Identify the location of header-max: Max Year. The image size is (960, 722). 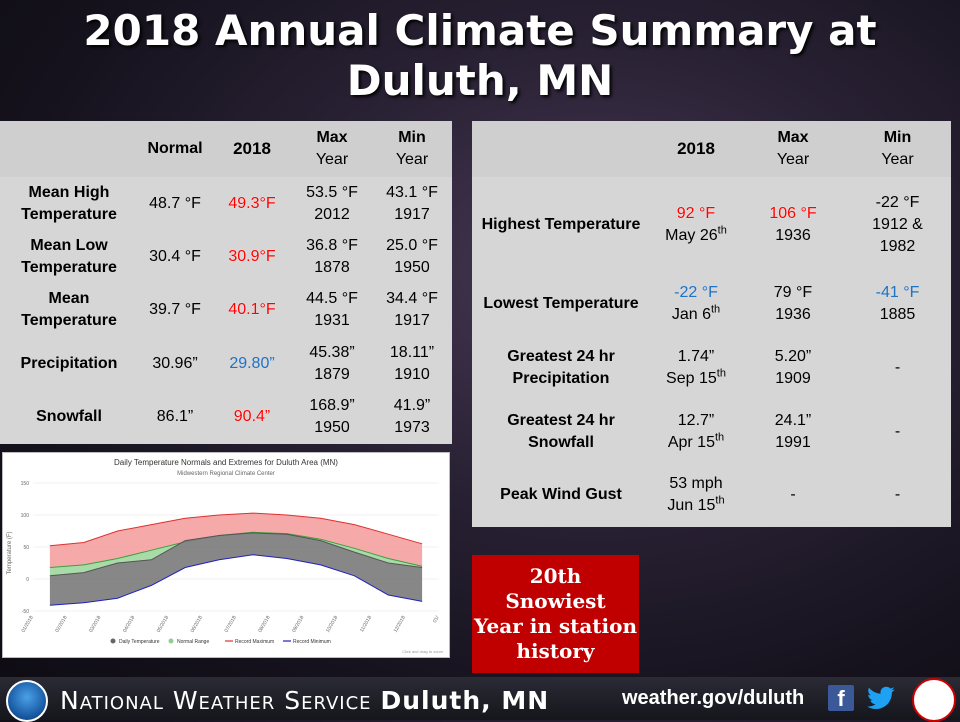
(332, 149).